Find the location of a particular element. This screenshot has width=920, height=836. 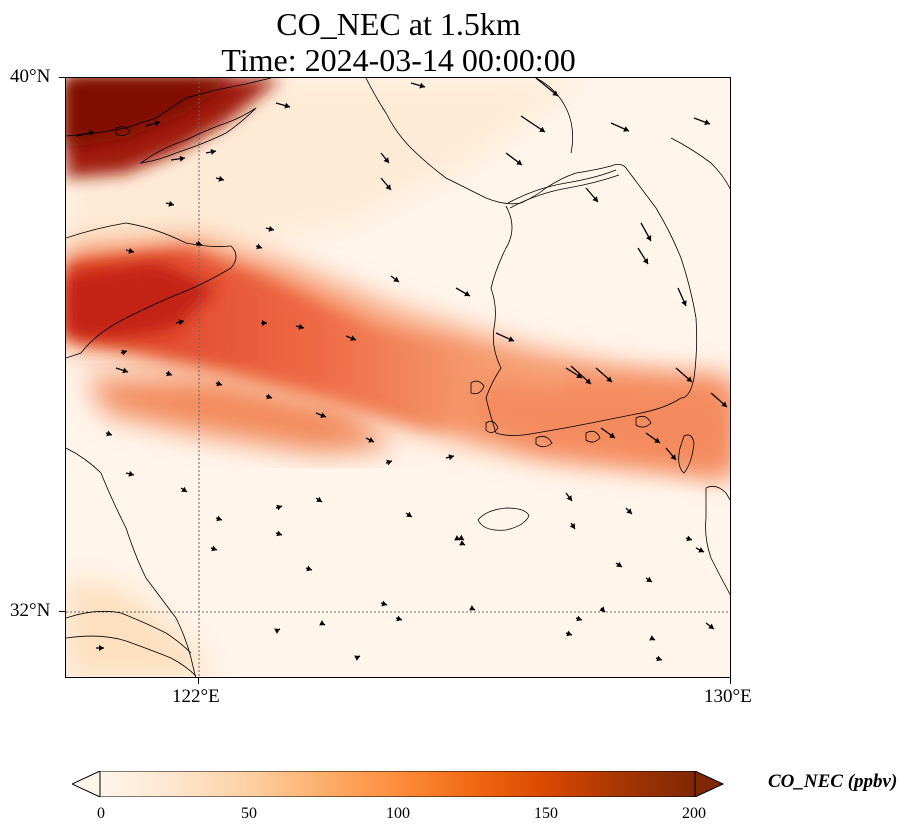

colorbar-tick-50: 50 is located at coordinates (249, 813).